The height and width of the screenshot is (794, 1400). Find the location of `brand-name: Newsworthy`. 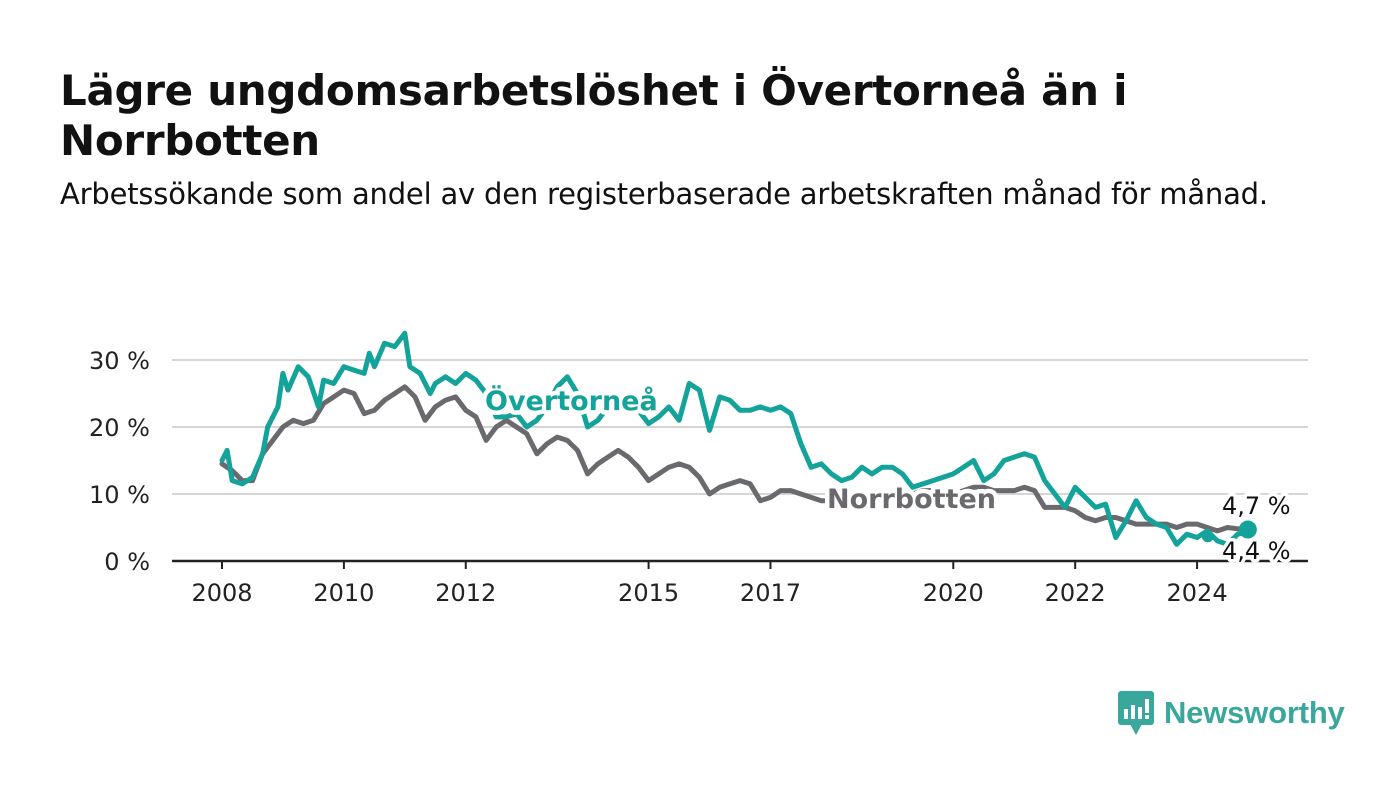

brand-name: Newsworthy is located at coordinates (1254, 712).